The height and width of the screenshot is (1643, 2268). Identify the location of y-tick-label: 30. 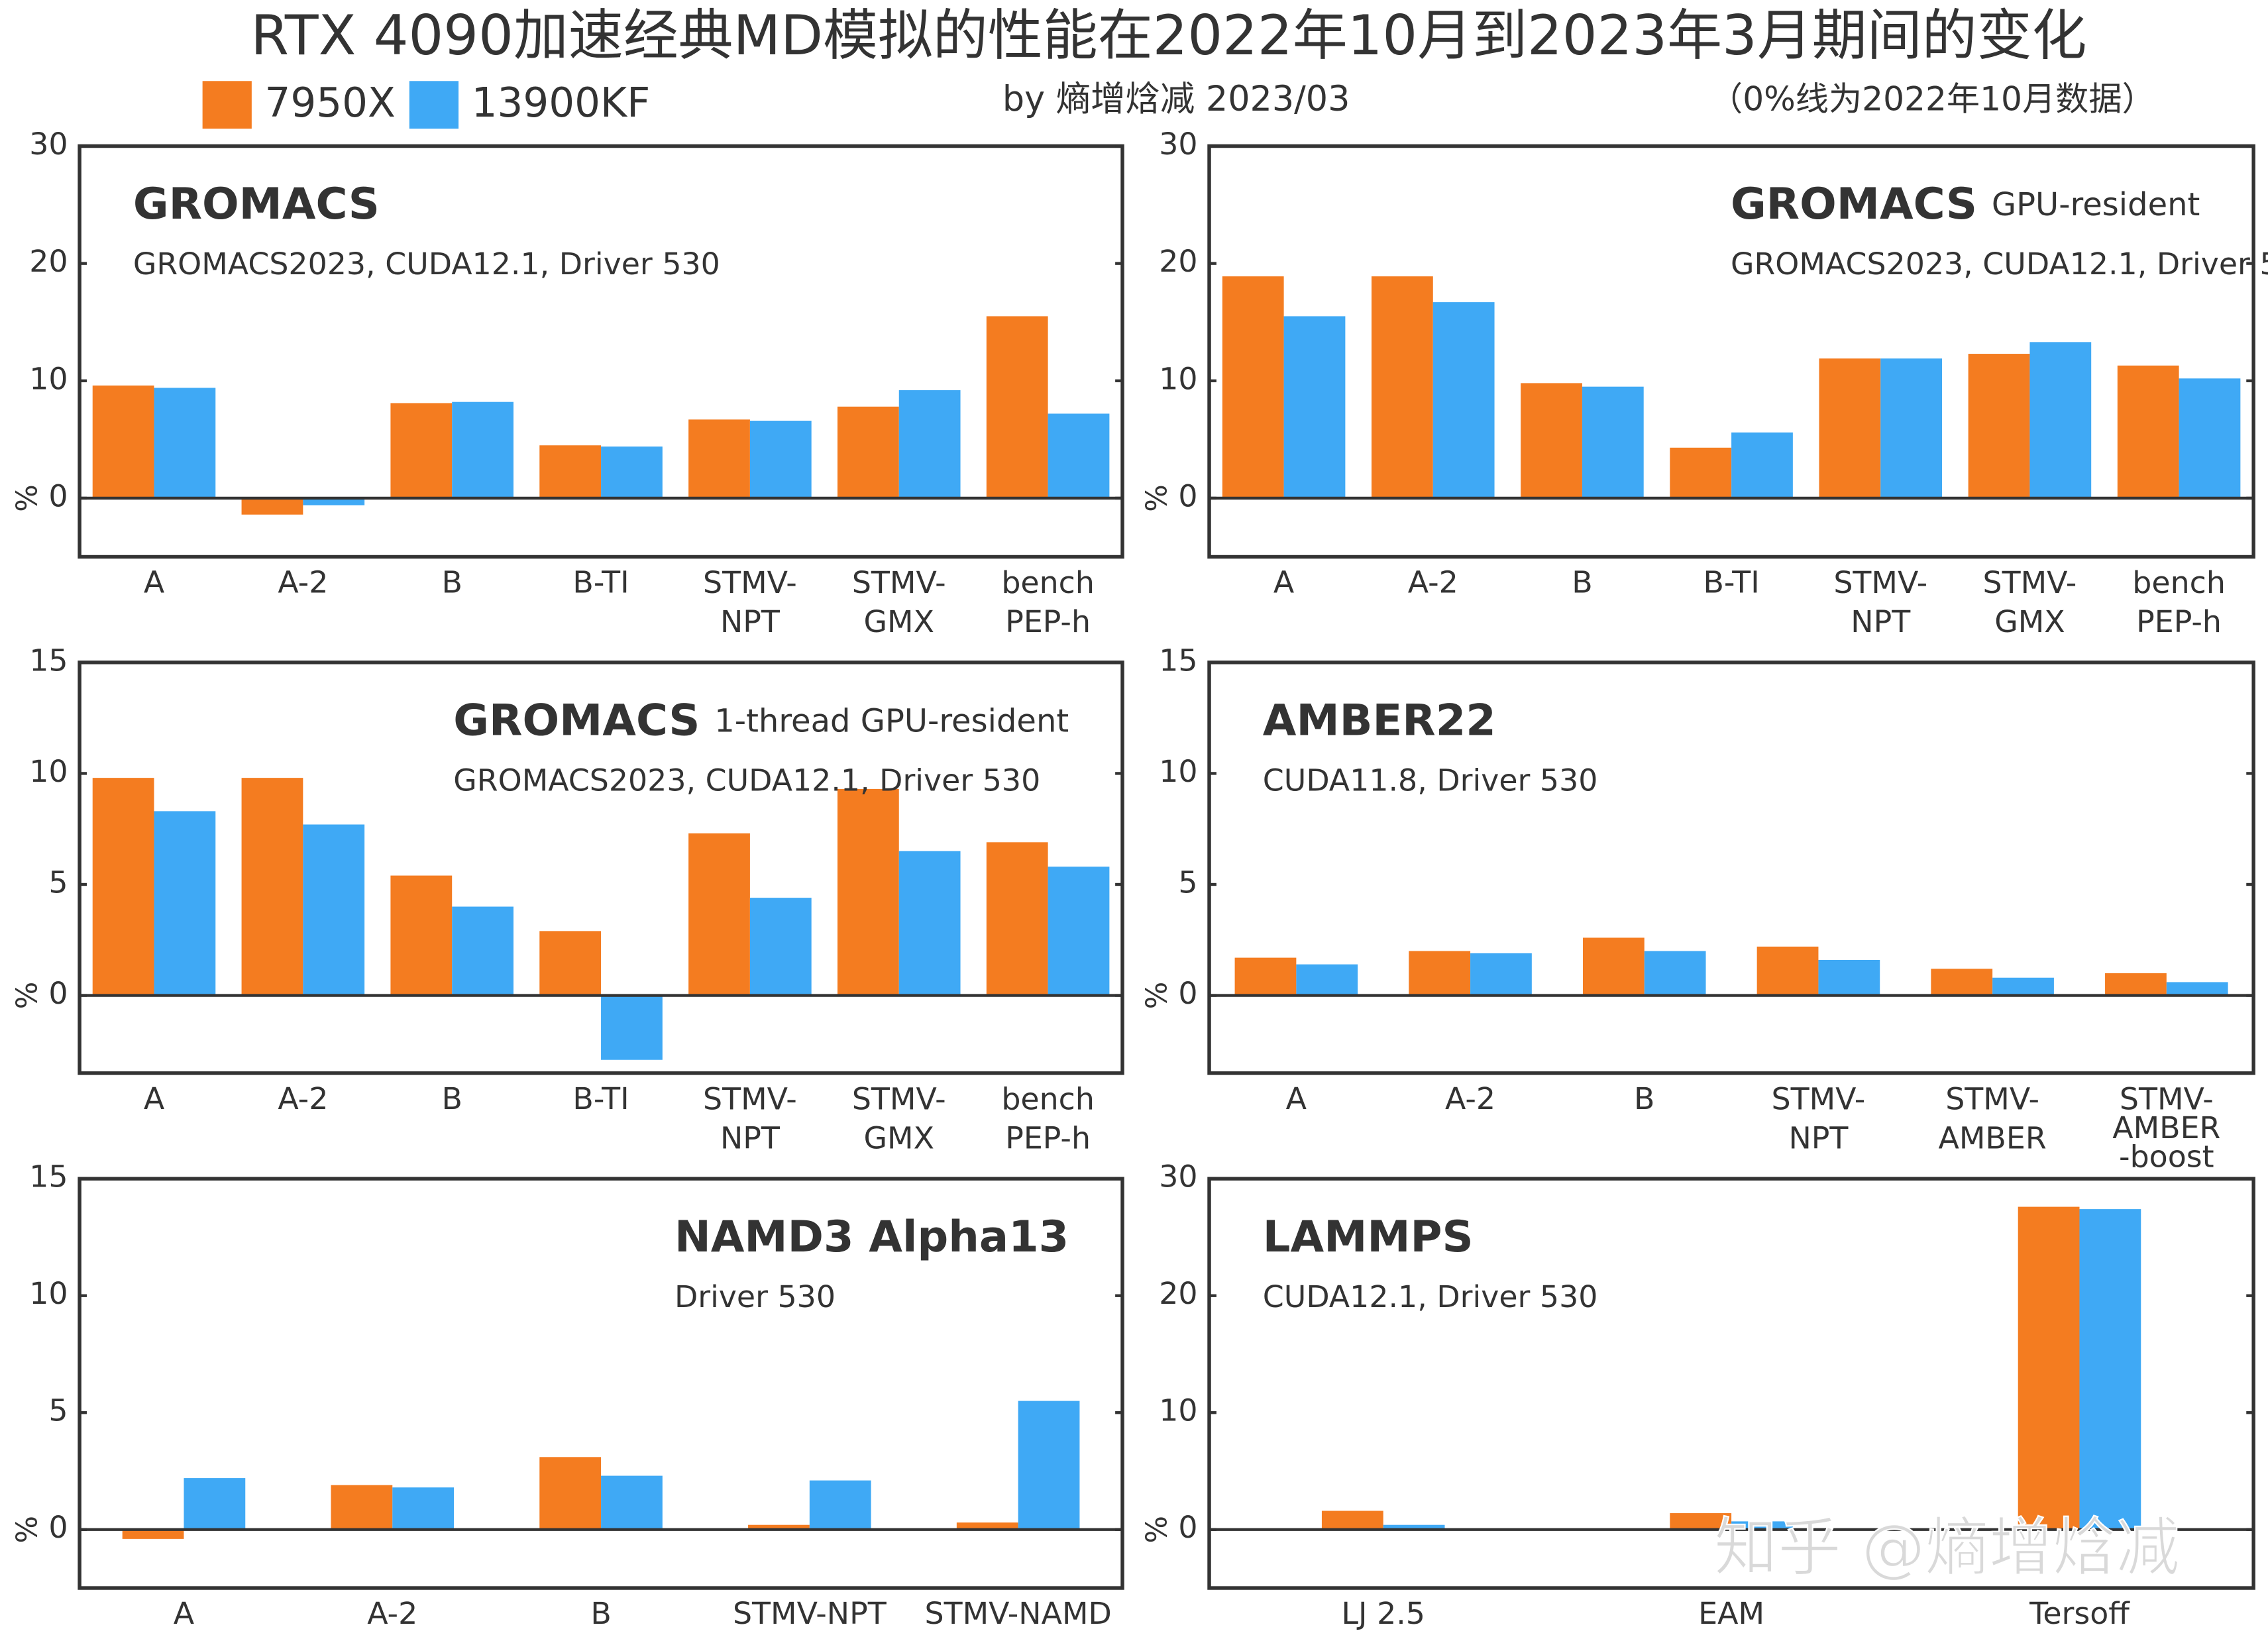
(48, 144).